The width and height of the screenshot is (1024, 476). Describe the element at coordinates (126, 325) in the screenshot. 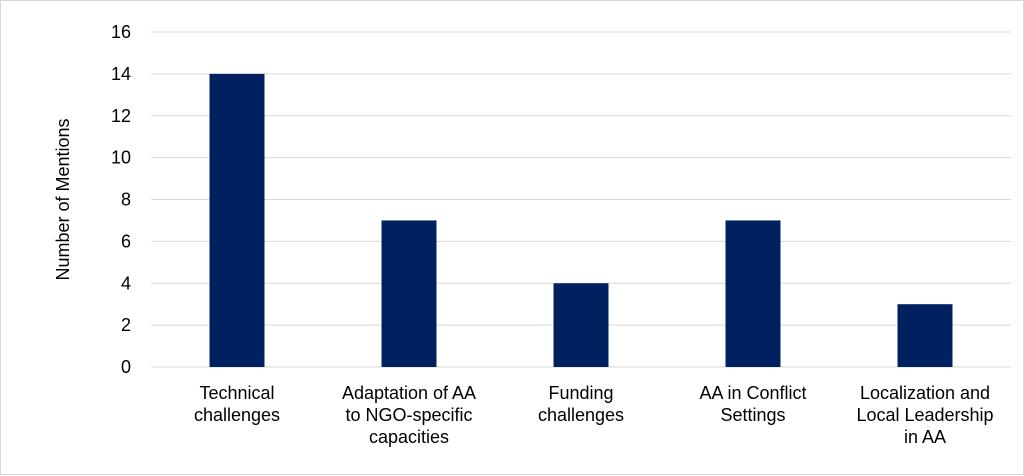

I see `y-tick-label: 2` at that location.